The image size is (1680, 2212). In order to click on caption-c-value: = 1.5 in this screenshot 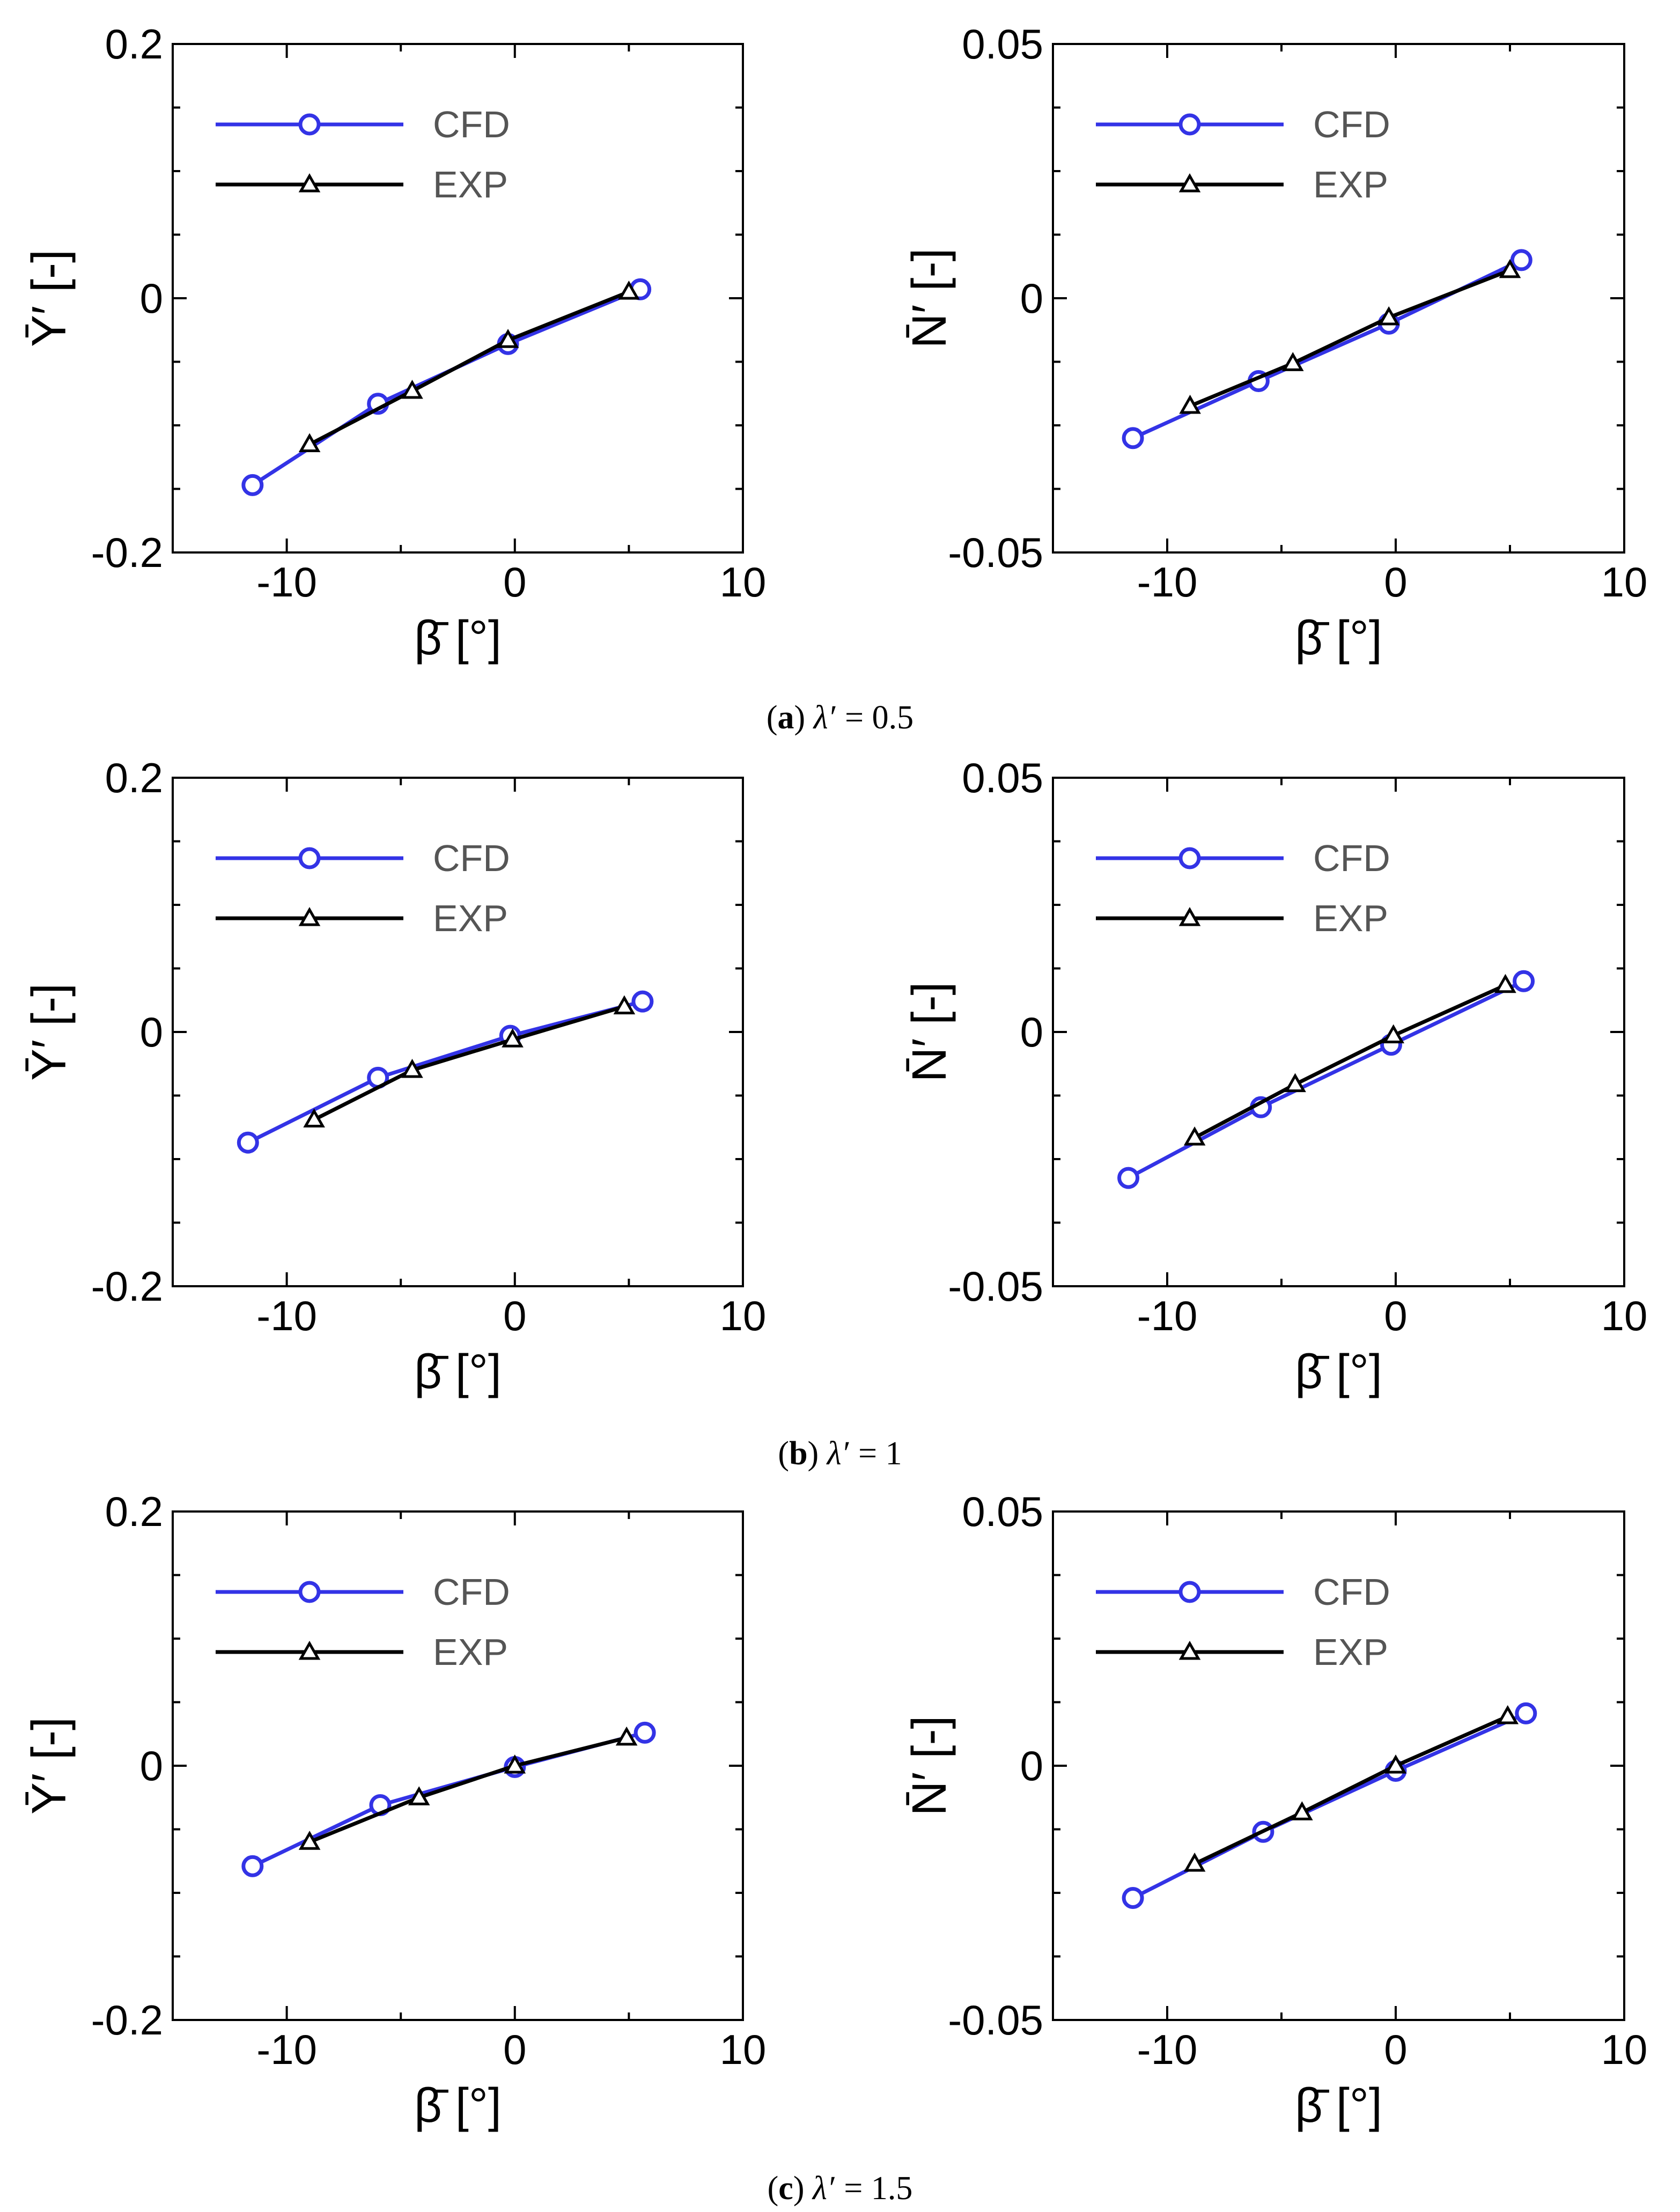, I will do `click(878, 2189)`.